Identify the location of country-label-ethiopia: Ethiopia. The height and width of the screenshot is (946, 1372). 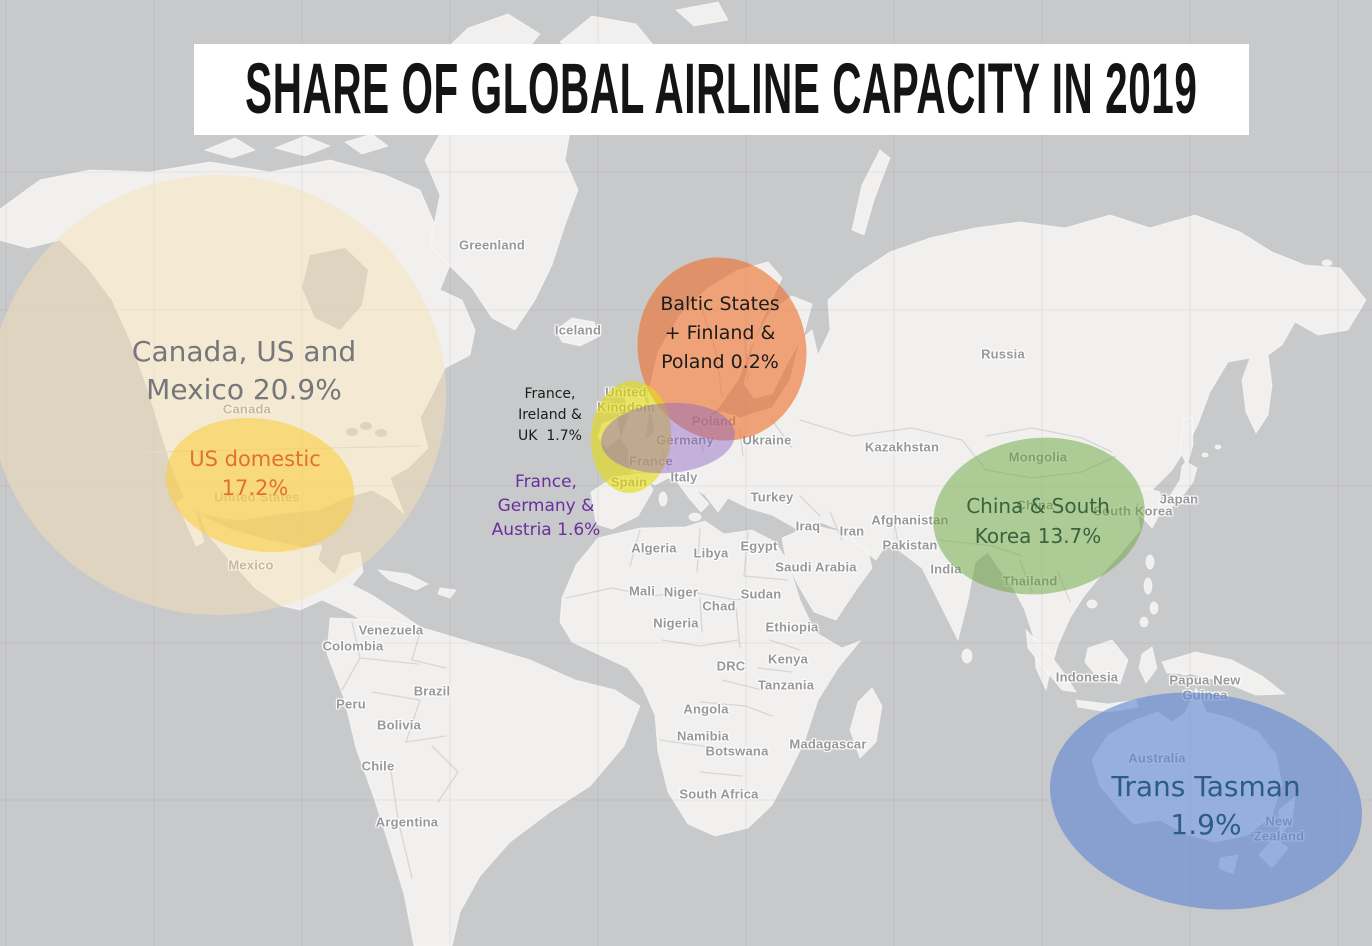
(792, 627).